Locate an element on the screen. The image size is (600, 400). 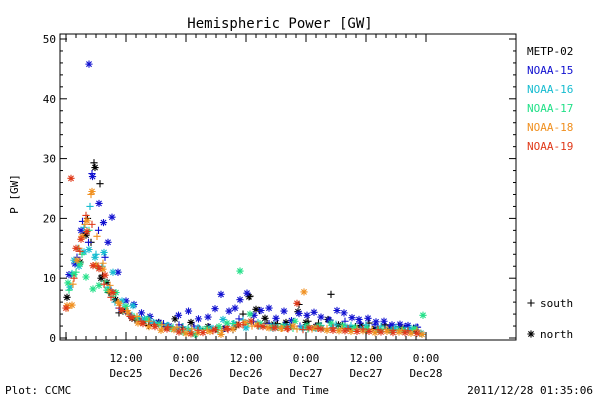
footer-plot-source: Plot: CCMC is located at coordinates (38, 390).